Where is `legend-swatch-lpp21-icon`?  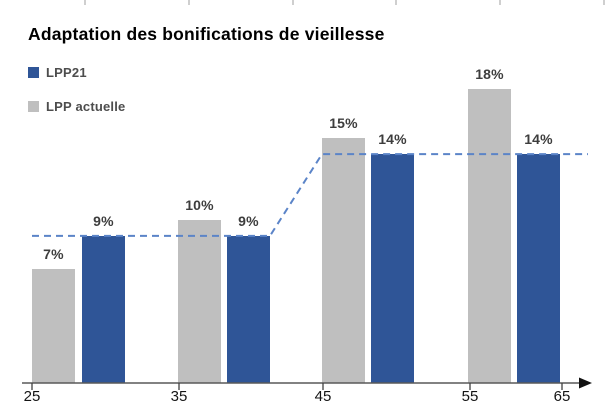 legend-swatch-lpp21-icon is located at coordinates (33, 72).